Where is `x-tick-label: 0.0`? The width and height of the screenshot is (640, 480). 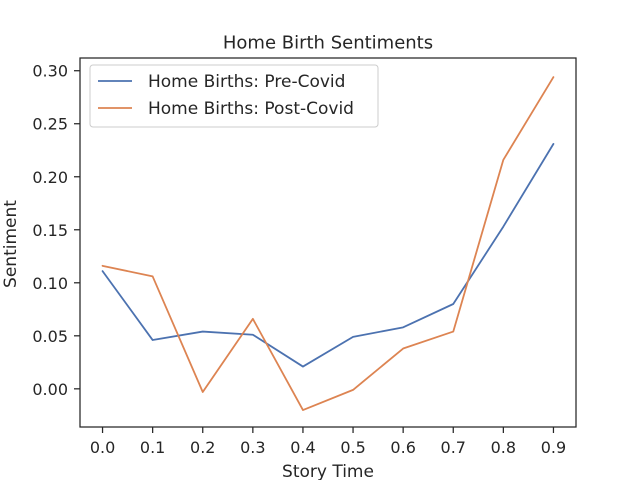 x-tick-label: 0.0 is located at coordinates (102, 447).